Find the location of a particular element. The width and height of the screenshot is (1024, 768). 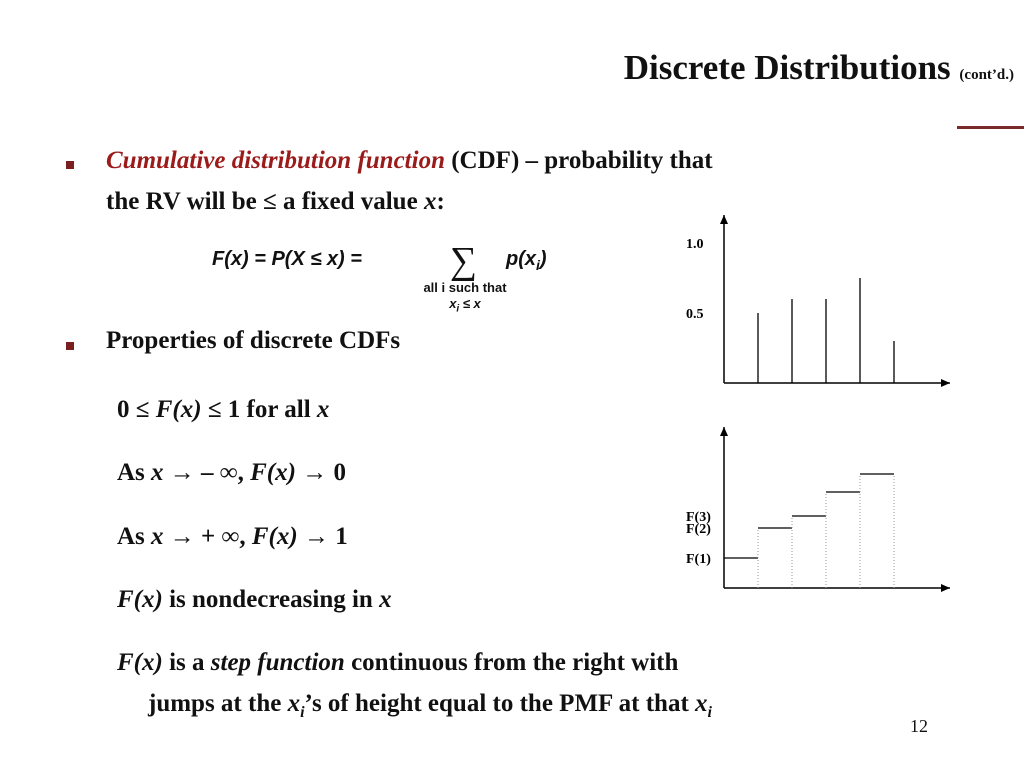

title-sub: (cont’d.) is located at coordinates (986, 75).